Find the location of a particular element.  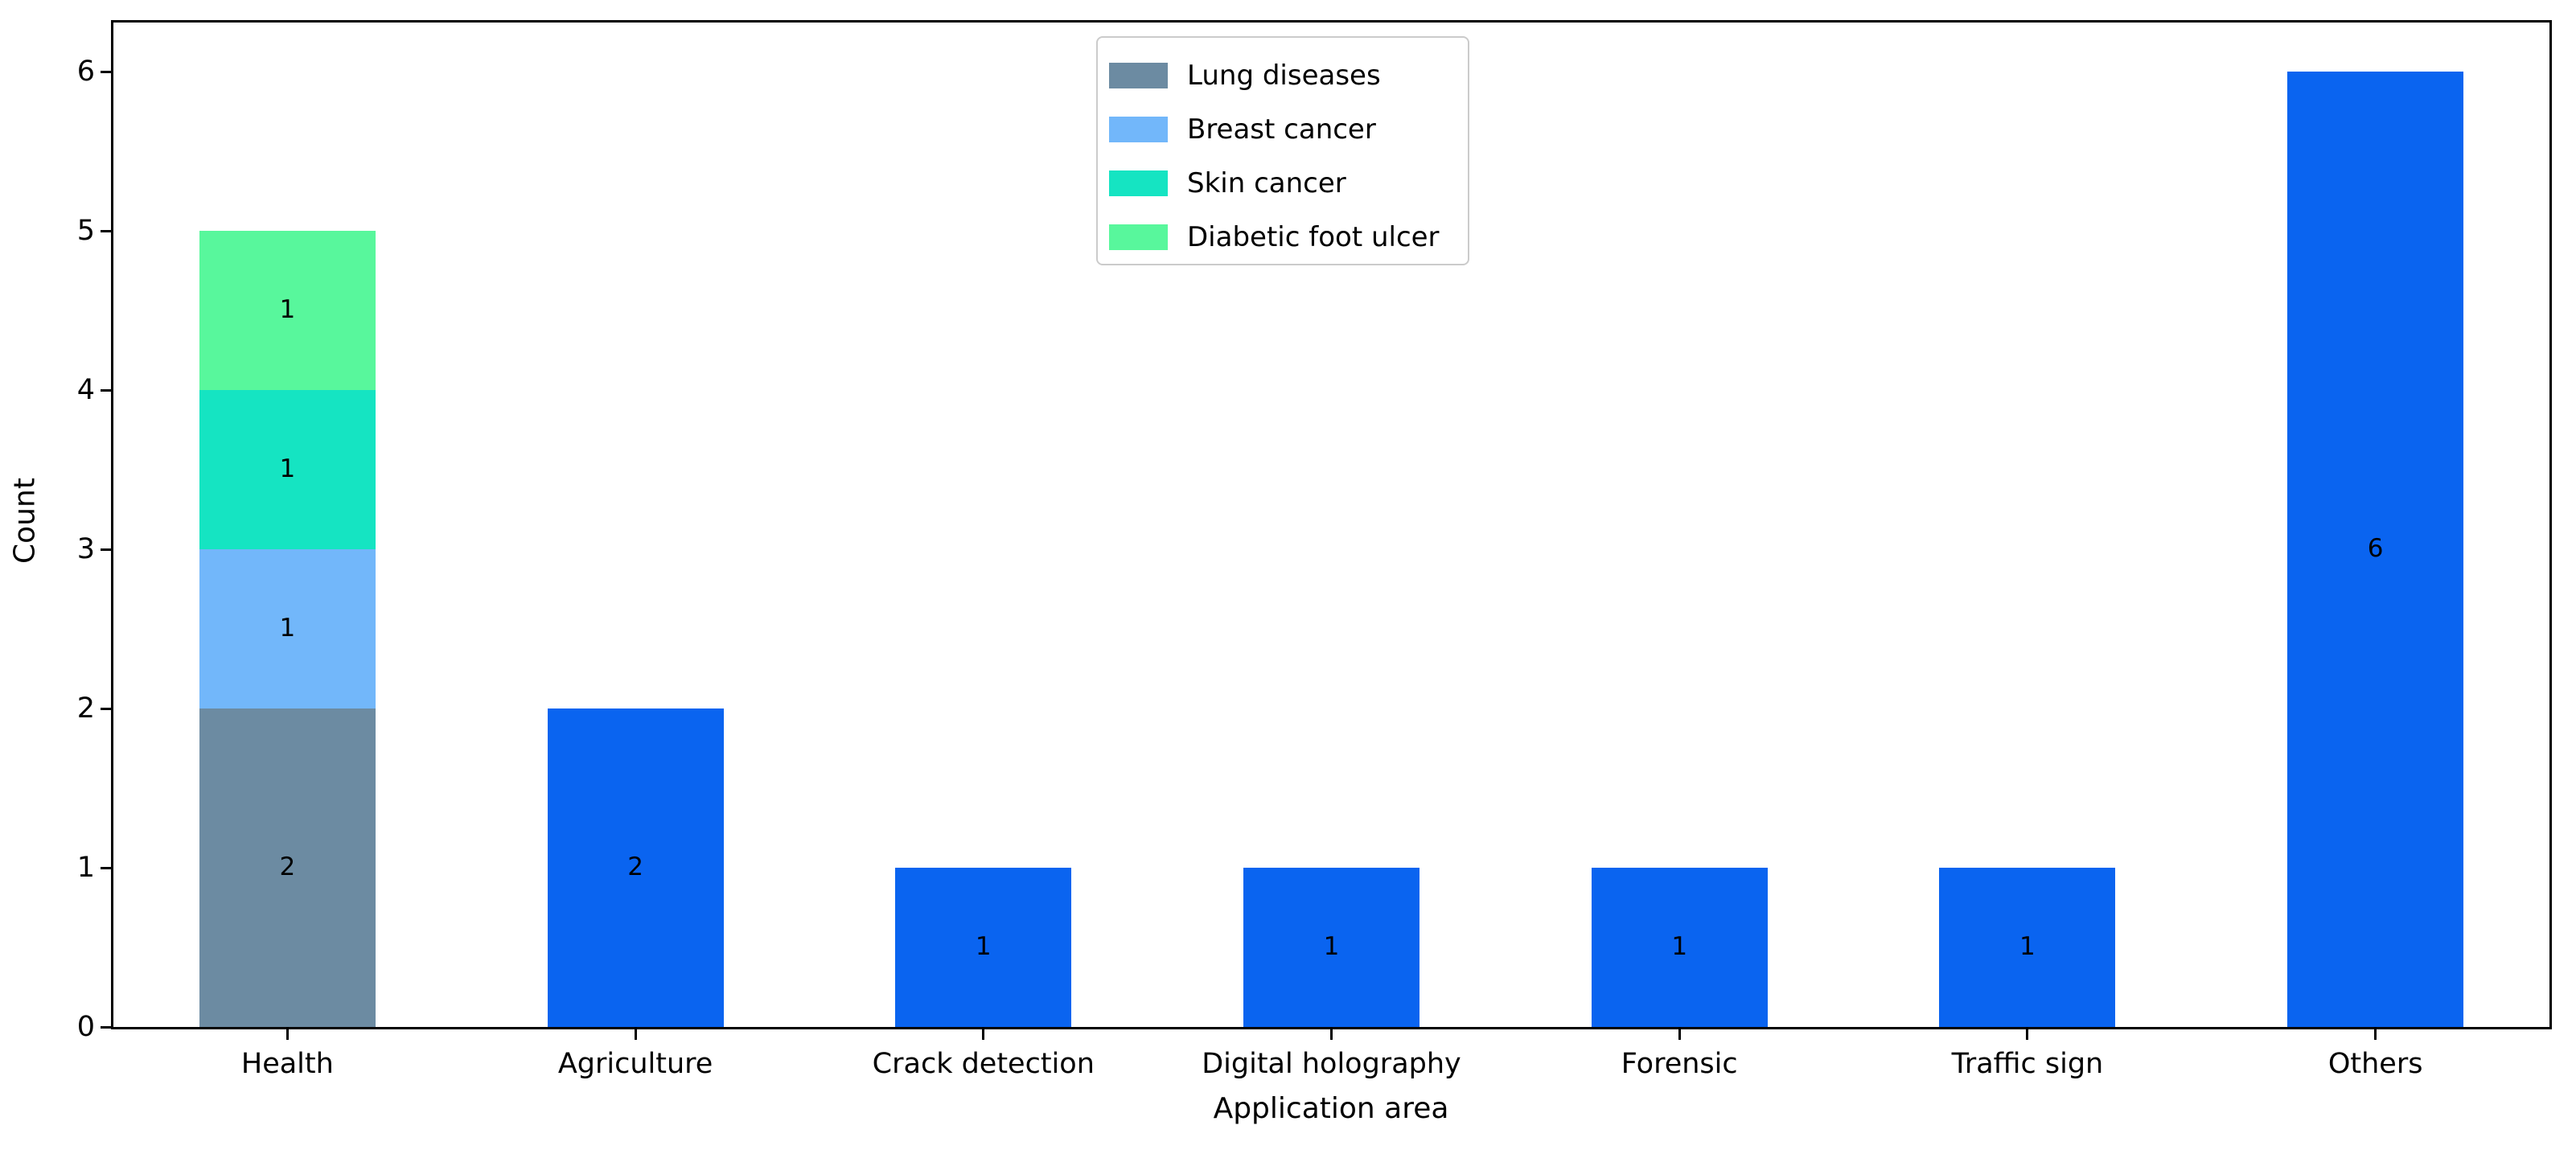

x-tick-label-traffic-sign: Traffic sign is located at coordinates (2027, 1064).